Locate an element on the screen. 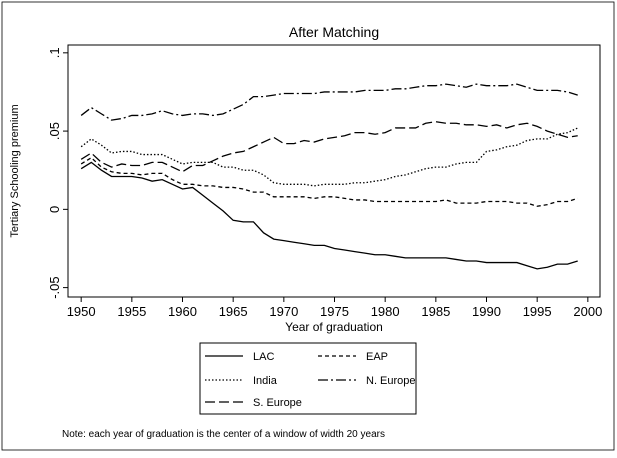 This screenshot has width=617, height=458. x-tick-label: 1965 is located at coordinates (233, 311).